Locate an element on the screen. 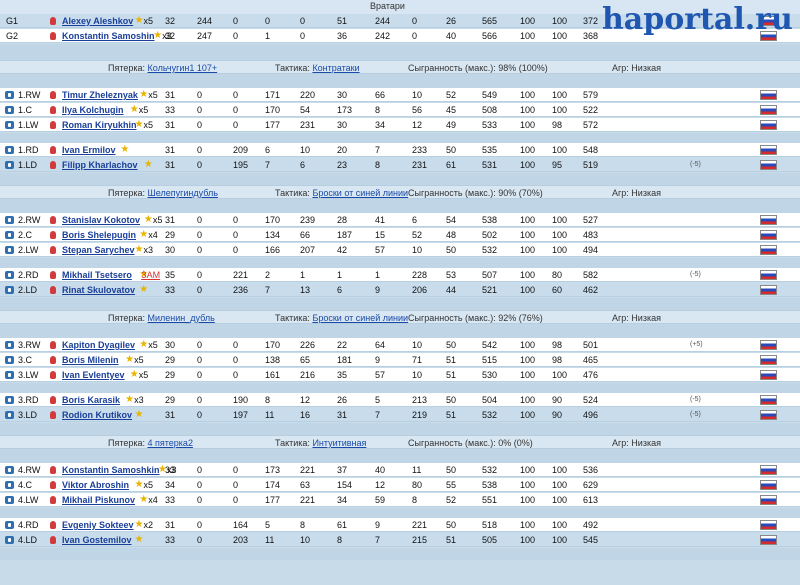 The height and width of the screenshot is (585, 800). stat-cell: 522 is located at coordinates (591, 110).